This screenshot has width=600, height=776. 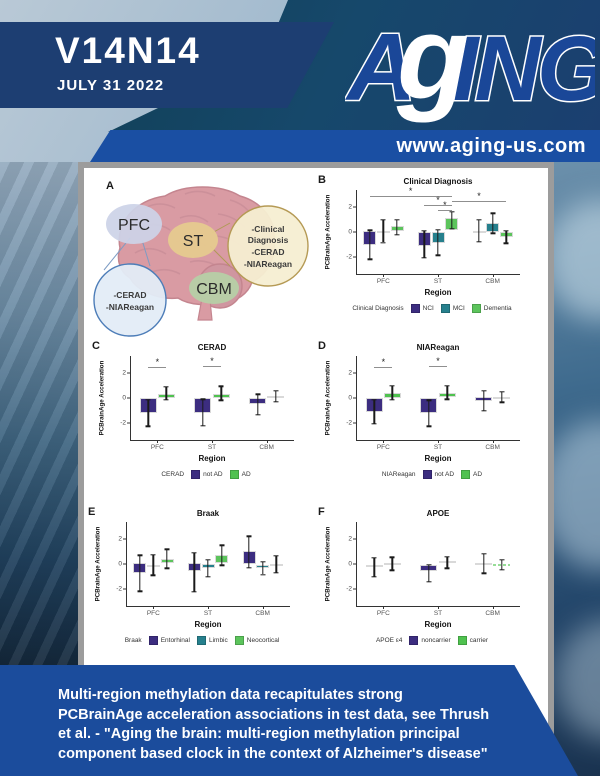 I want to click on chart-title: APOE, so click(x=438, y=513).